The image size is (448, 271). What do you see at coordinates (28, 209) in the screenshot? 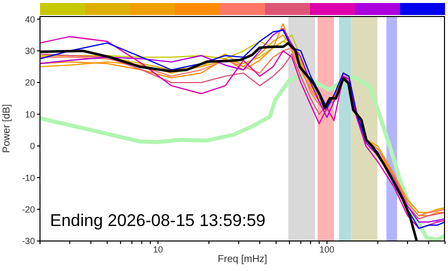
I see `y-tick-label: -20` at bounding box center [28, 209].